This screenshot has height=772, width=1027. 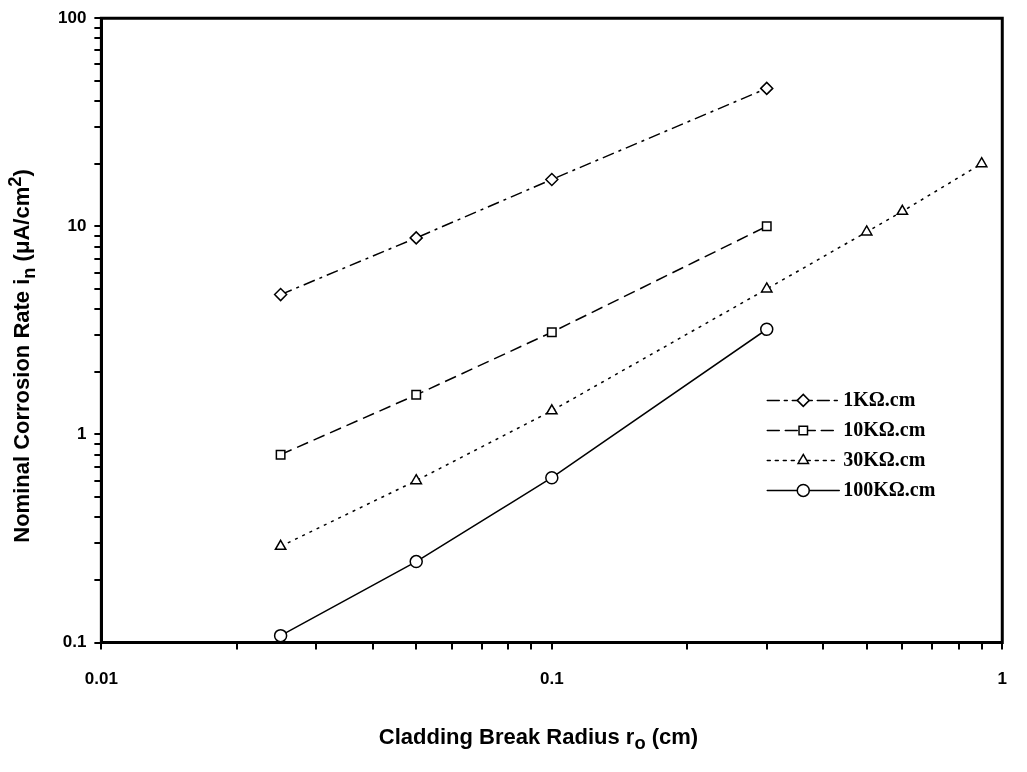 I want to click on x-tick-label: 0.01, so click(x=101, y=679).